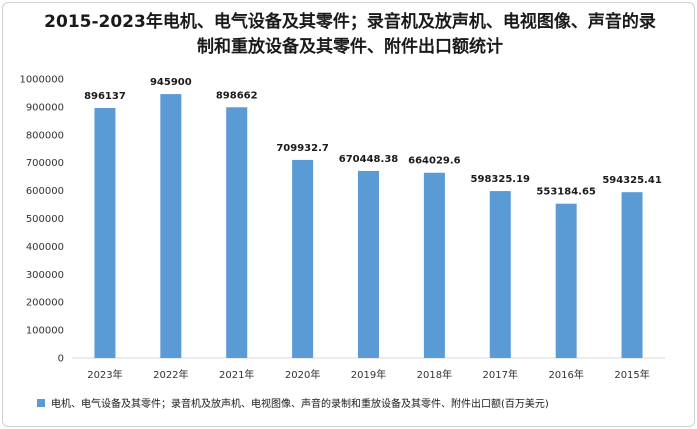  What do you see at coordinates (45, 191) in the screenshot?
I see `y-tick-label: 600000` at bounding box center [45, 191].